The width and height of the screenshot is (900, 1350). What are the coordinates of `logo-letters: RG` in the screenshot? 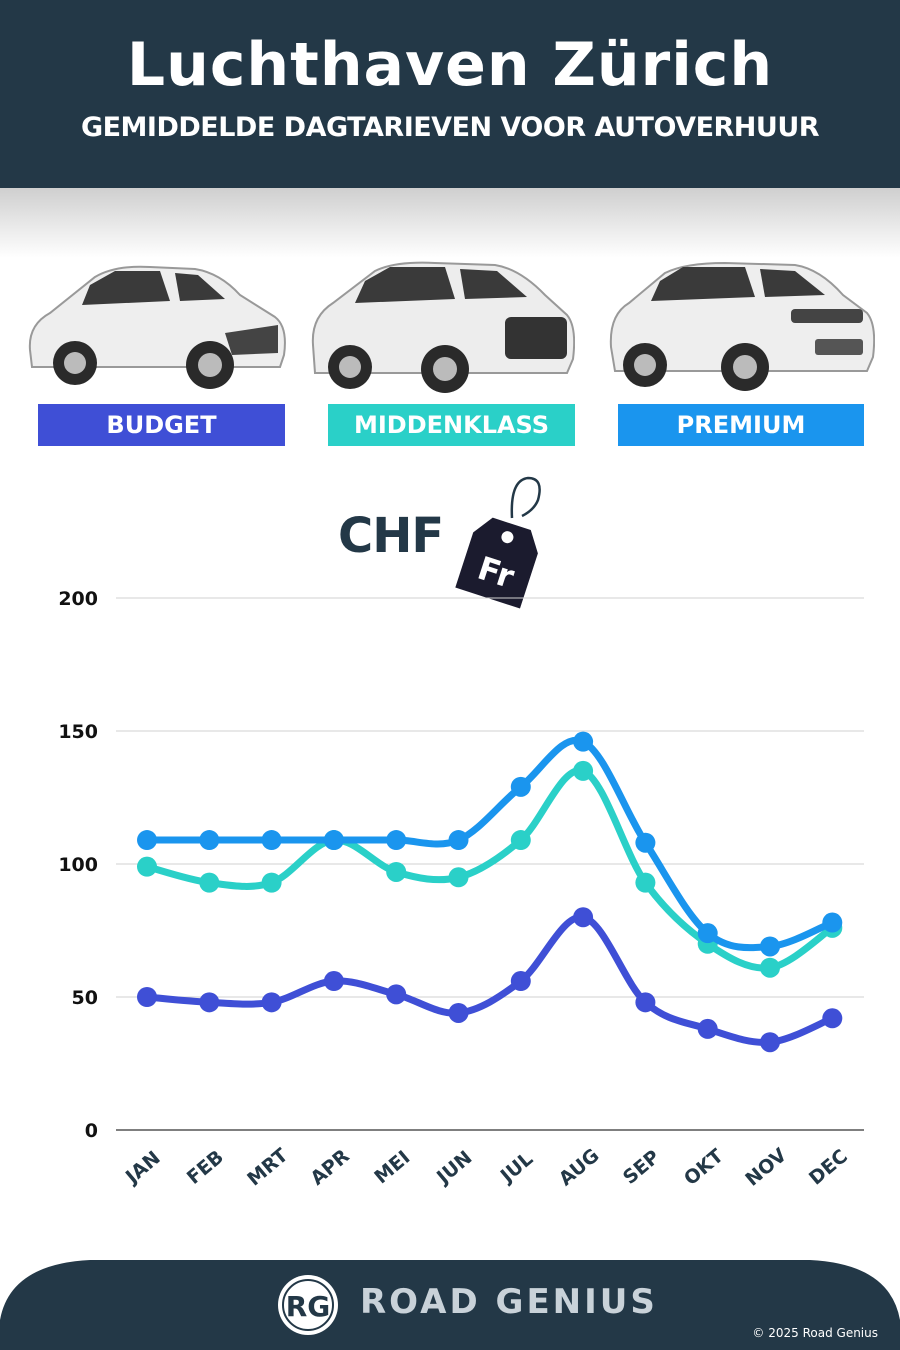 It's located at (308, 1306).